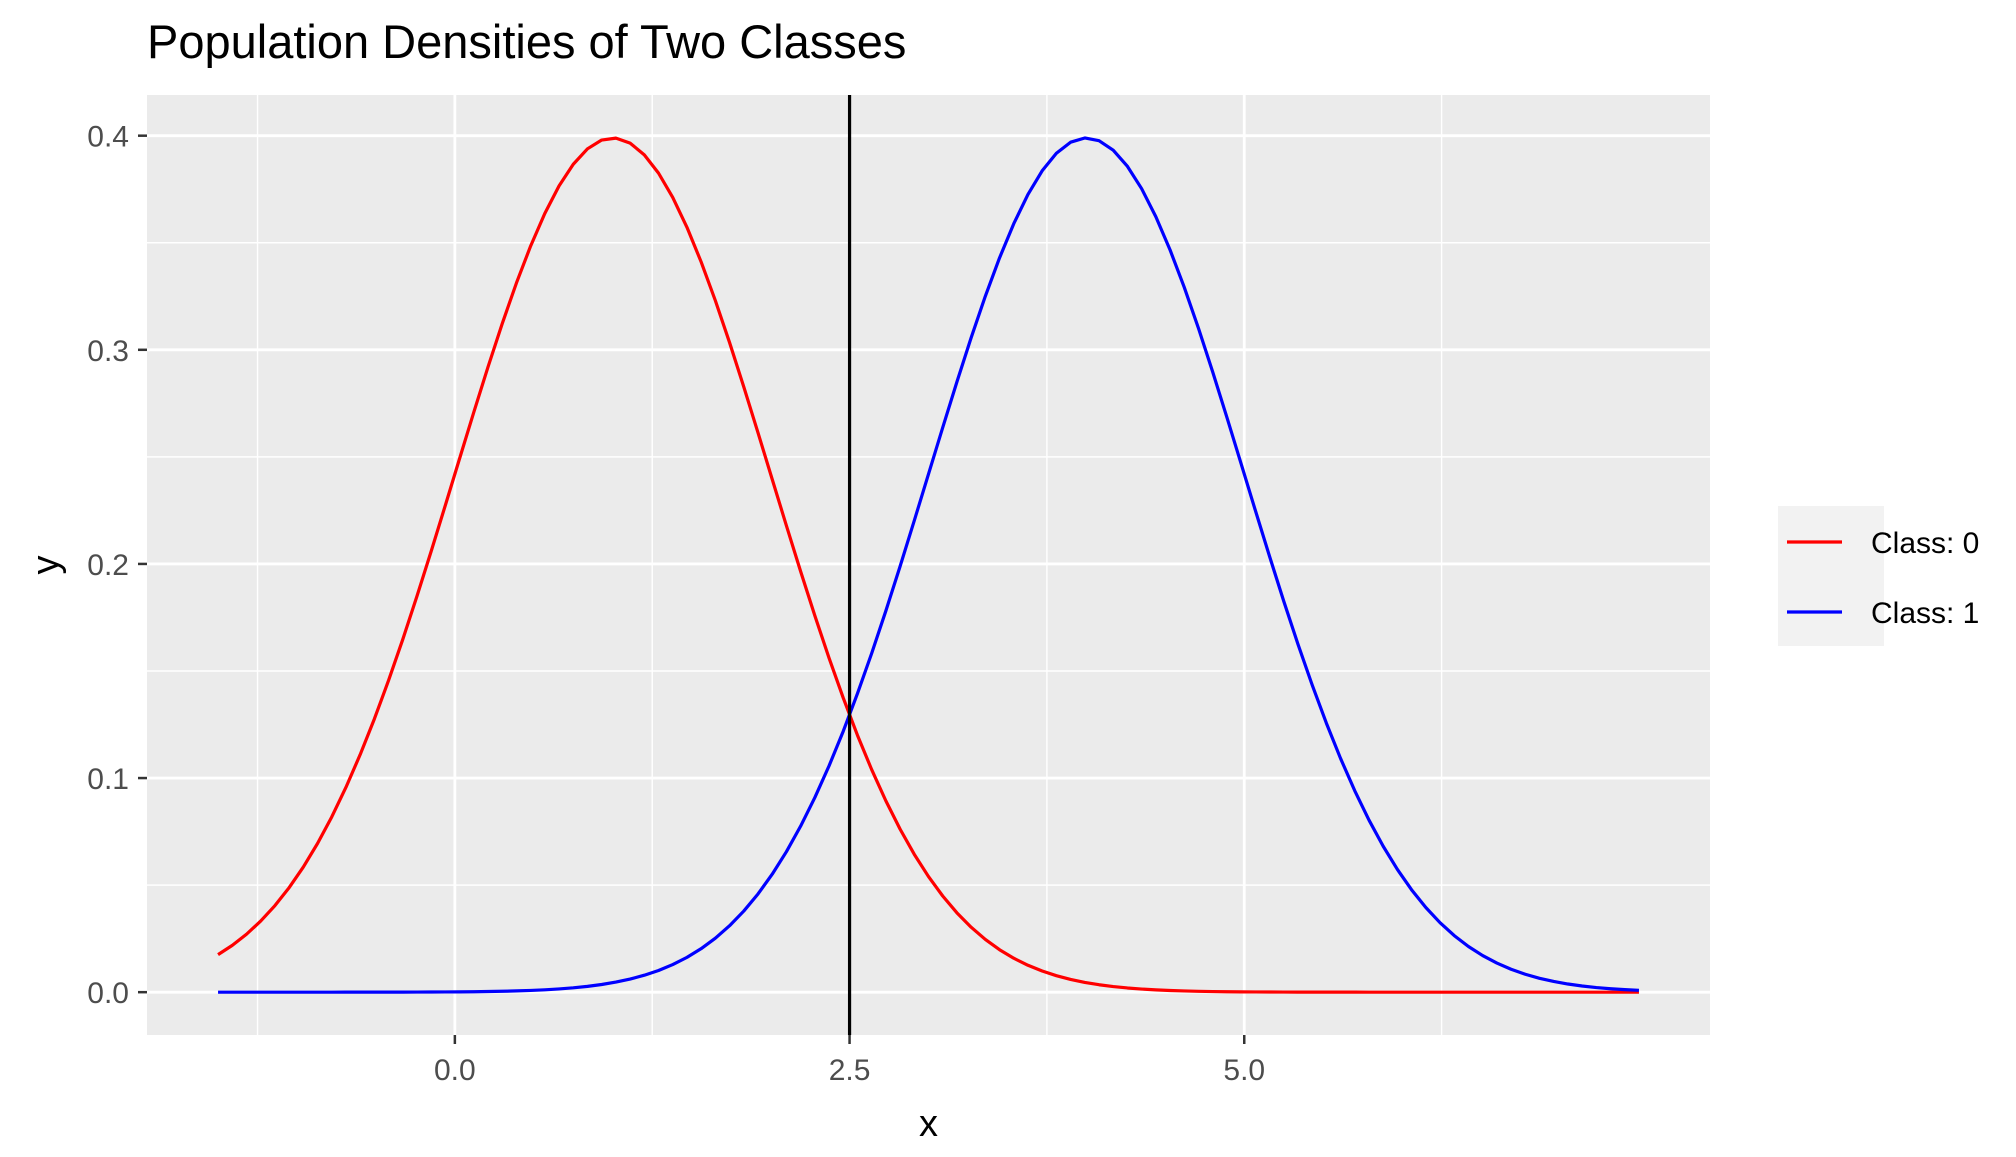  What do you see at coordinates (46, 565) in the screenshot?
I see `y-axis-title: y` at bounding box center [46, 565].